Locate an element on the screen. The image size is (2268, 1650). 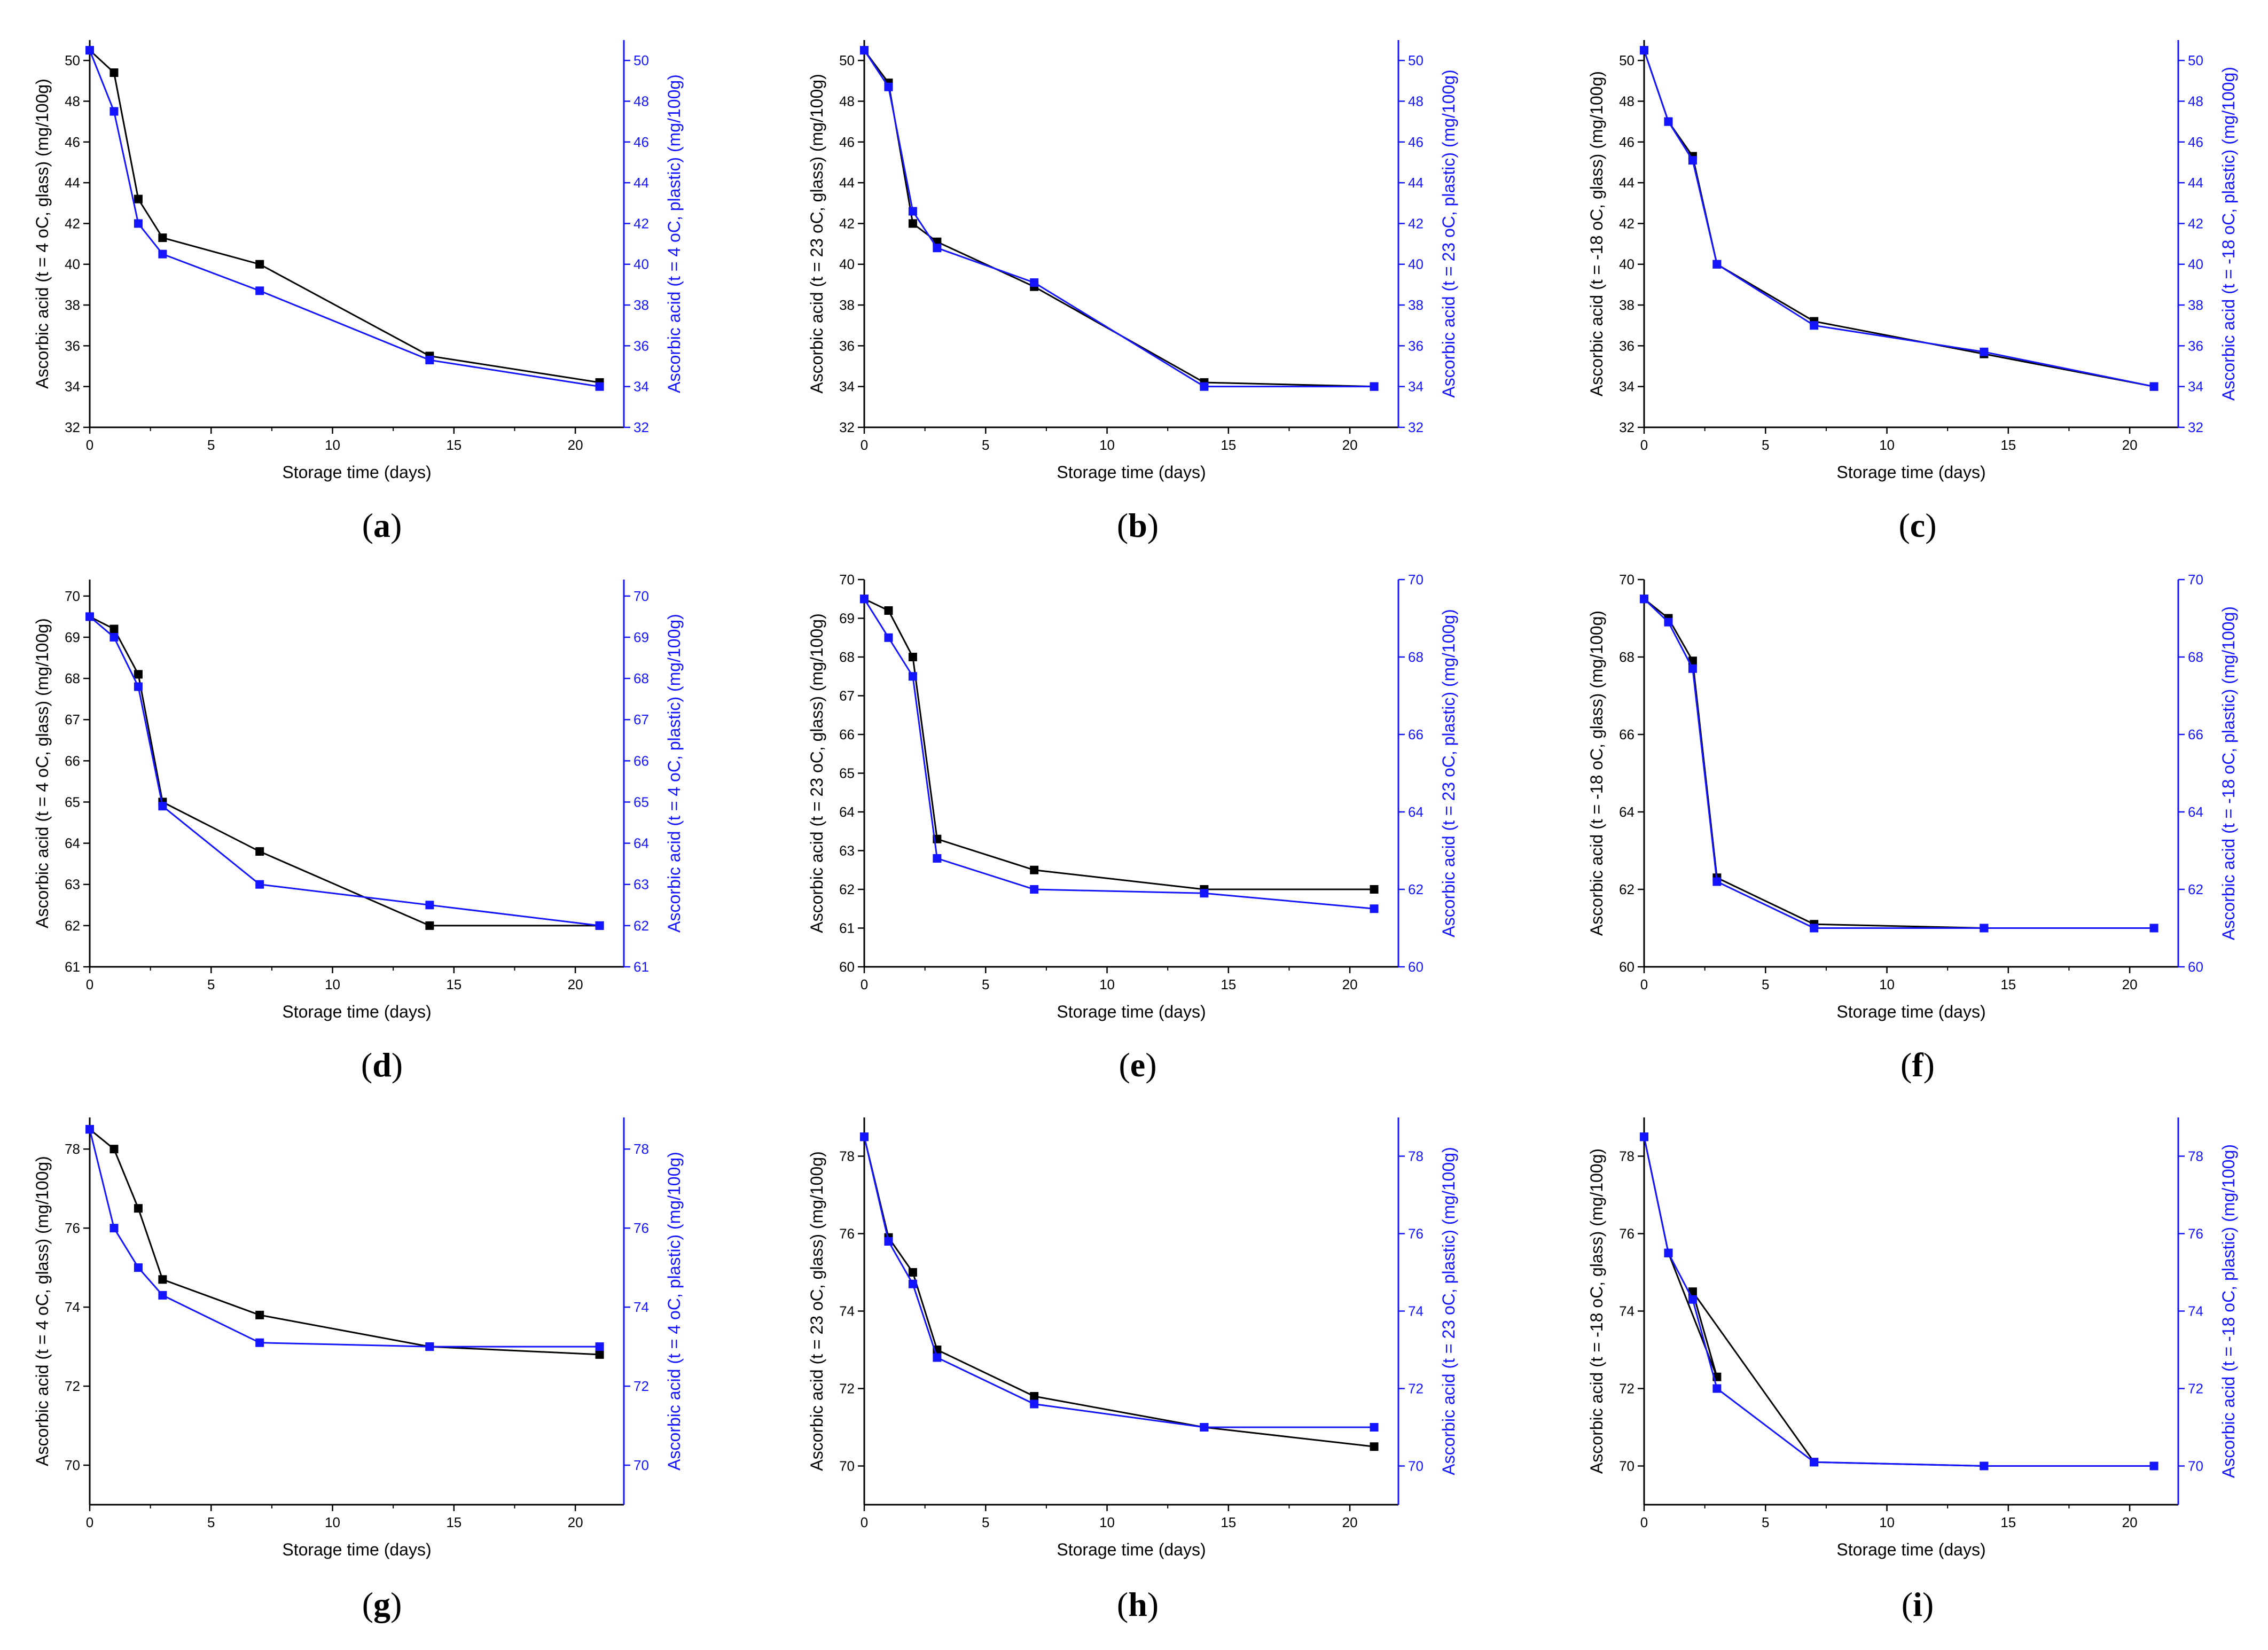
y2-tick-label: 70 is located at coordinates (1416, 580).